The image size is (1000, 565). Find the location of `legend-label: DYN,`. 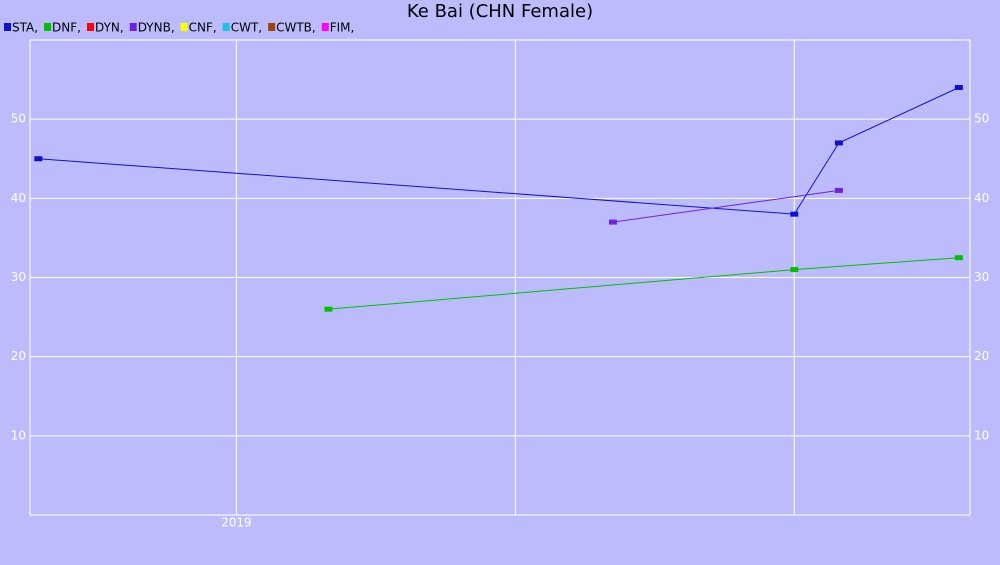

legend-label: DYN, is located at coordinates (109, 28).